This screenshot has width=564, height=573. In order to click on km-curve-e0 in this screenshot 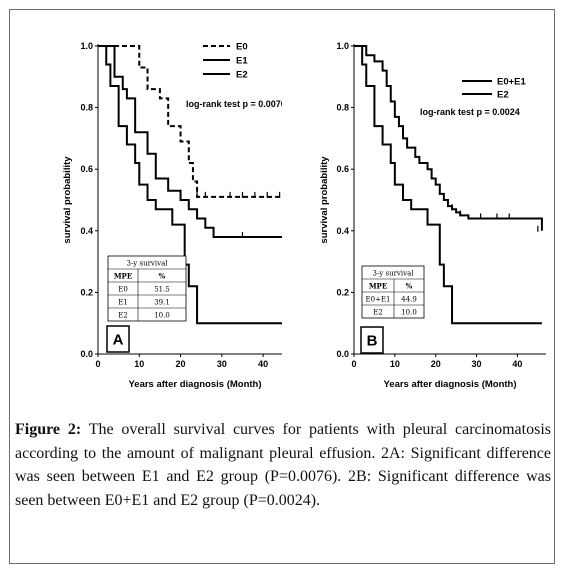, I will do `click(190, 121)`.